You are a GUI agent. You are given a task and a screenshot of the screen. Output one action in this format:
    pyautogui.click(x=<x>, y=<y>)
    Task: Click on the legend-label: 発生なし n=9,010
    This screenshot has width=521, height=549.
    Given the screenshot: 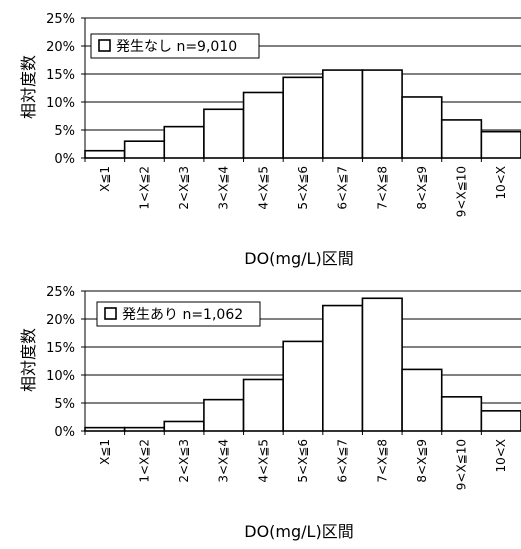 What is the action you would take?
    pyautogui.click(x=176, y=47)
    